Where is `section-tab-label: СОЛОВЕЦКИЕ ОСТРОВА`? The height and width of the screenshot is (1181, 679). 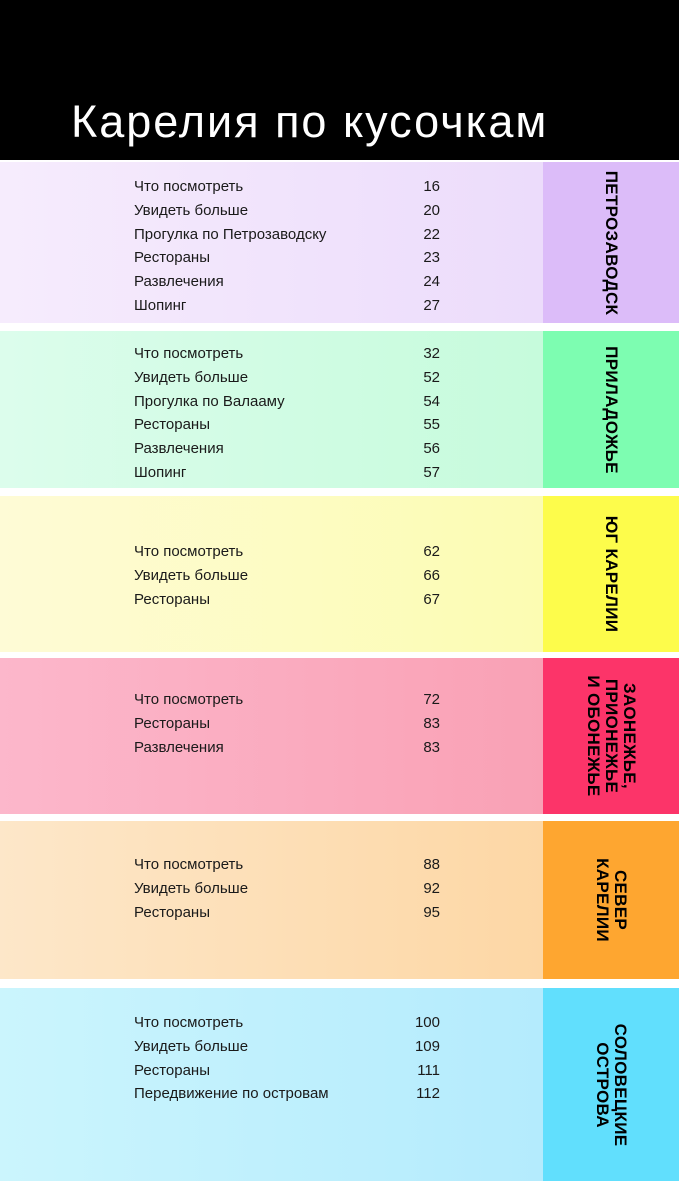
section-tab-label: СОЛОВЕЦКИЕ ОСТРОВА is located at coordinates (611, 1084).